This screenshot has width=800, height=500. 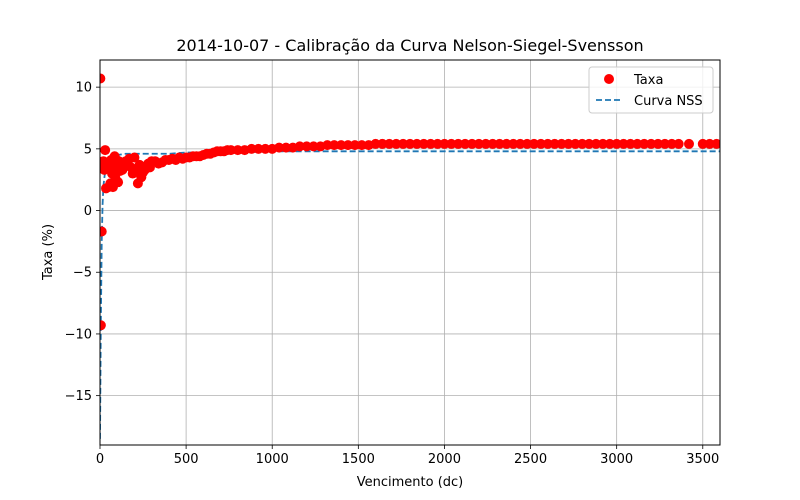 What do you see at coordinates (358, 459) in the screenshot?
I see `x-tick-label: 1500` at bounding box center [358, 459].